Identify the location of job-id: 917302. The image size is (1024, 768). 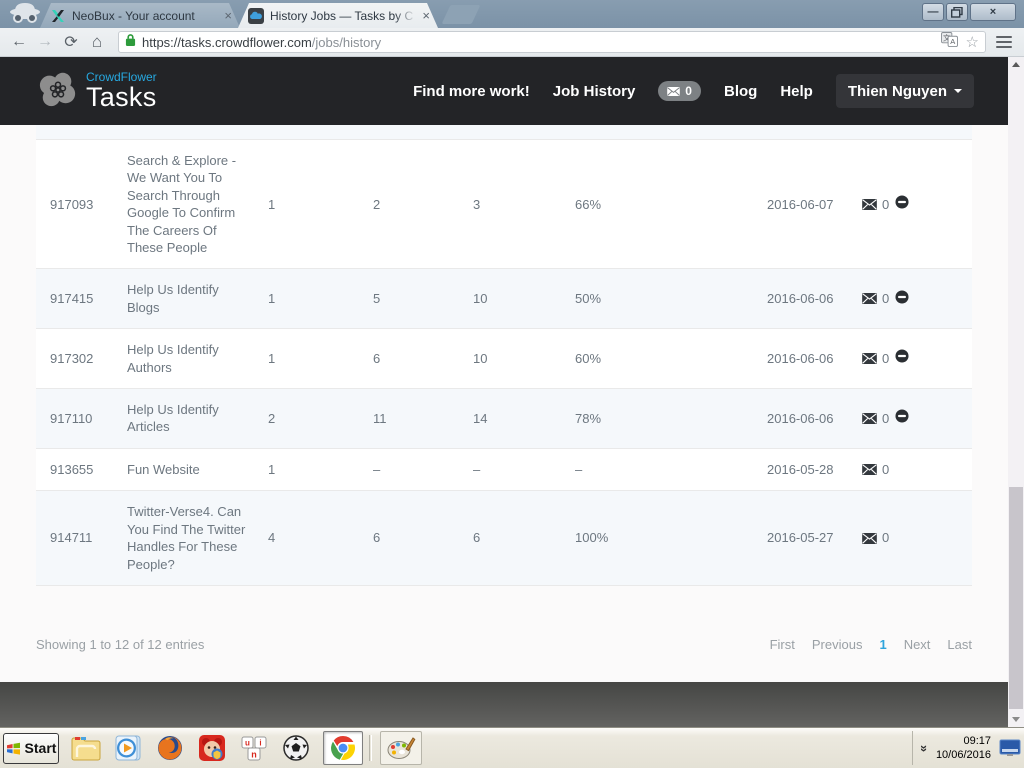
(72, 358).